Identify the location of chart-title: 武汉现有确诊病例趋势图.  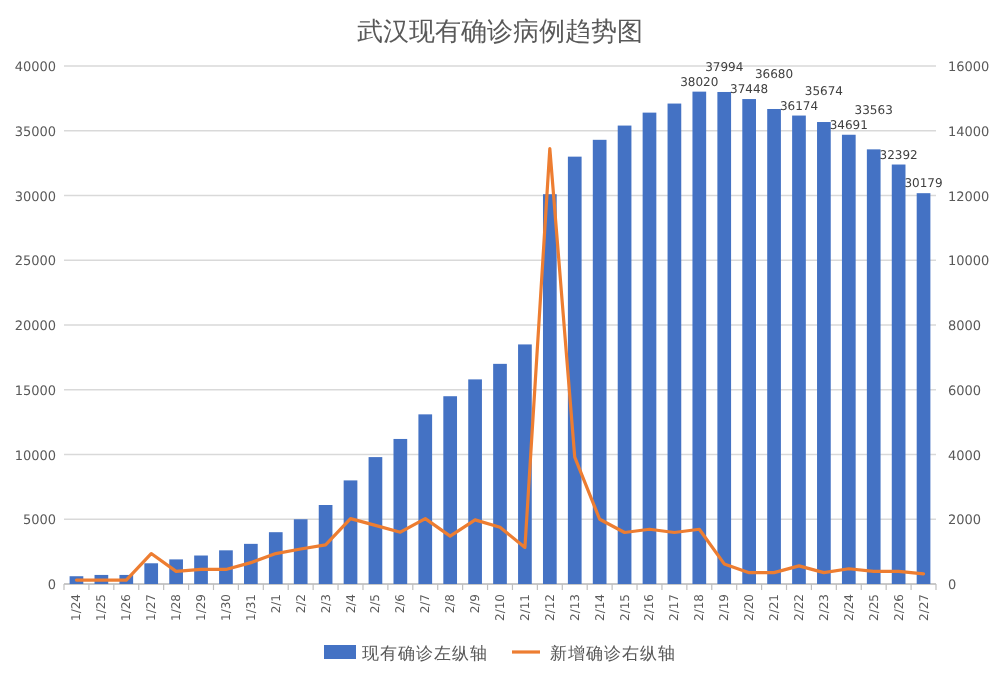
(500, 33).